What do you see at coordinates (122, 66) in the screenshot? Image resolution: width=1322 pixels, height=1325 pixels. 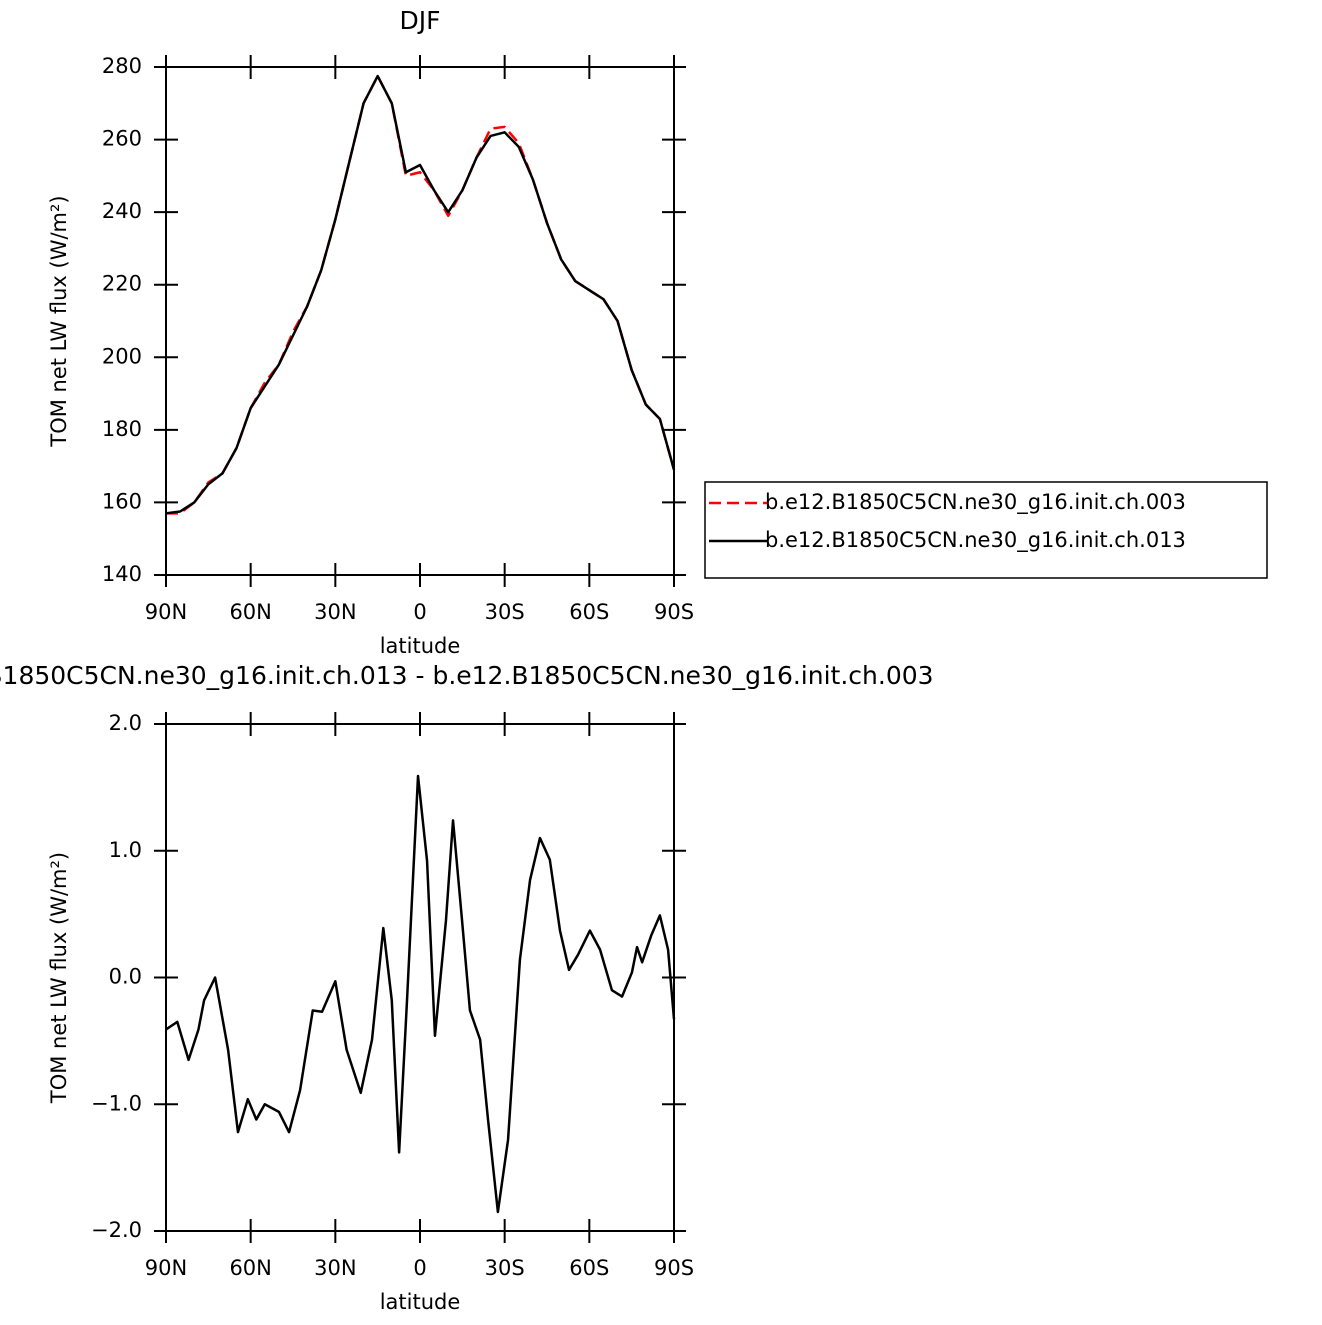 I see `y-tick-label: 280` at bounding box center [122, 66].